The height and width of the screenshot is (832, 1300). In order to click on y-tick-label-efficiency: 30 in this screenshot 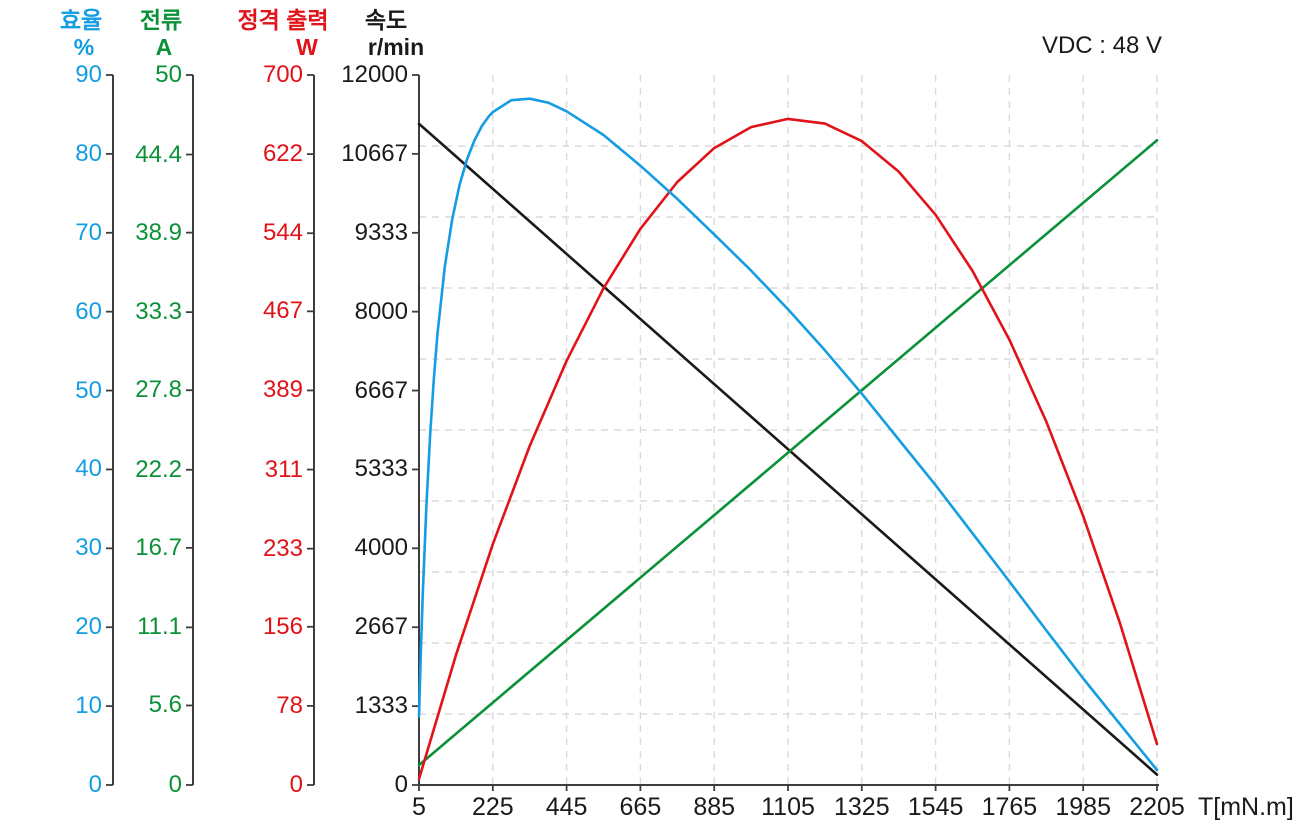, I will do `click(88, 548)`.